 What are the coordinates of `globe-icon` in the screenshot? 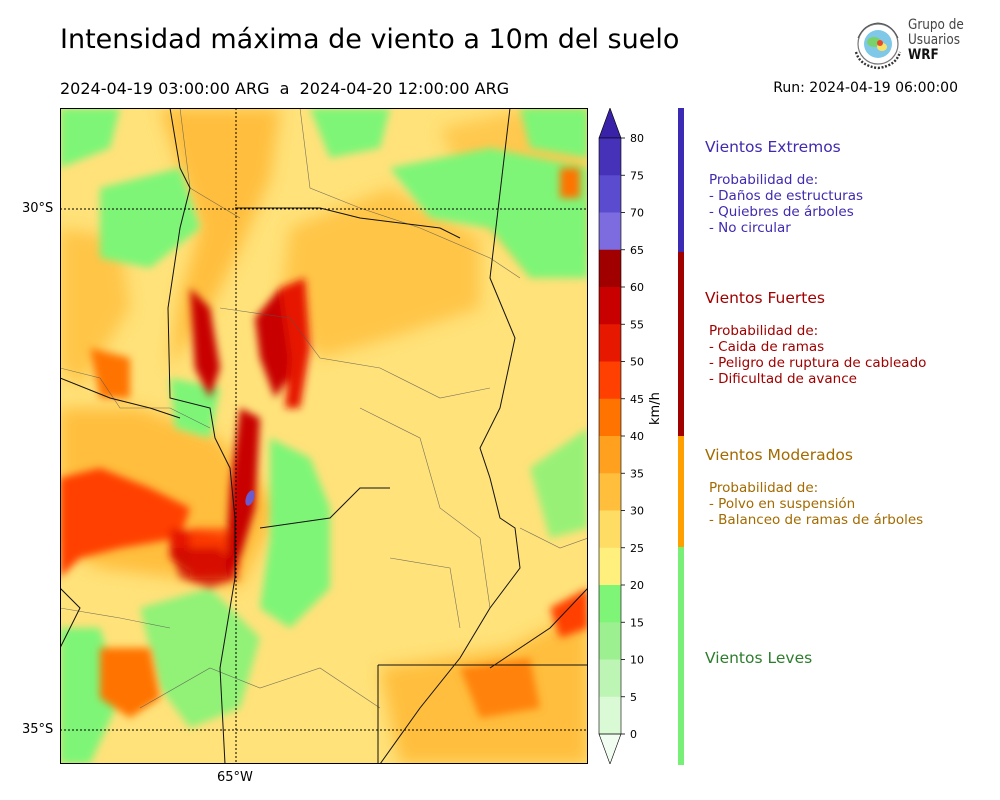 It's located at (878, 46).